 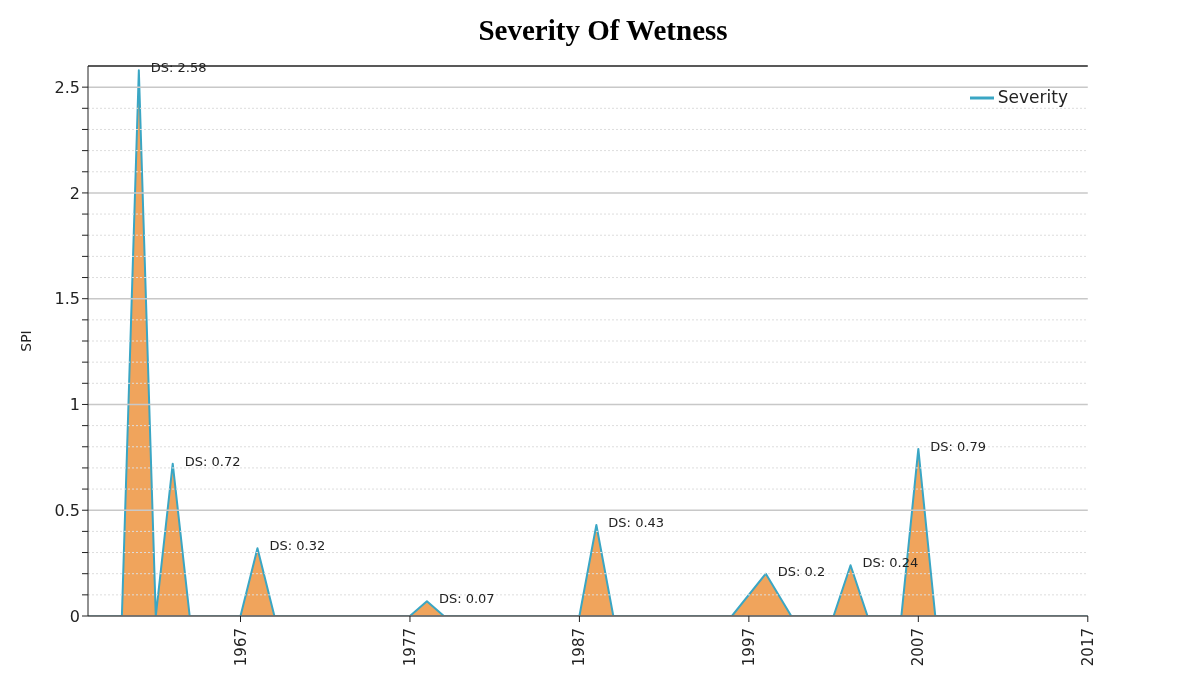 What do you see at coordinates (74, 616) in the screenshot?
I see `y-tick-label: 0` at bounding box center [74, 616].